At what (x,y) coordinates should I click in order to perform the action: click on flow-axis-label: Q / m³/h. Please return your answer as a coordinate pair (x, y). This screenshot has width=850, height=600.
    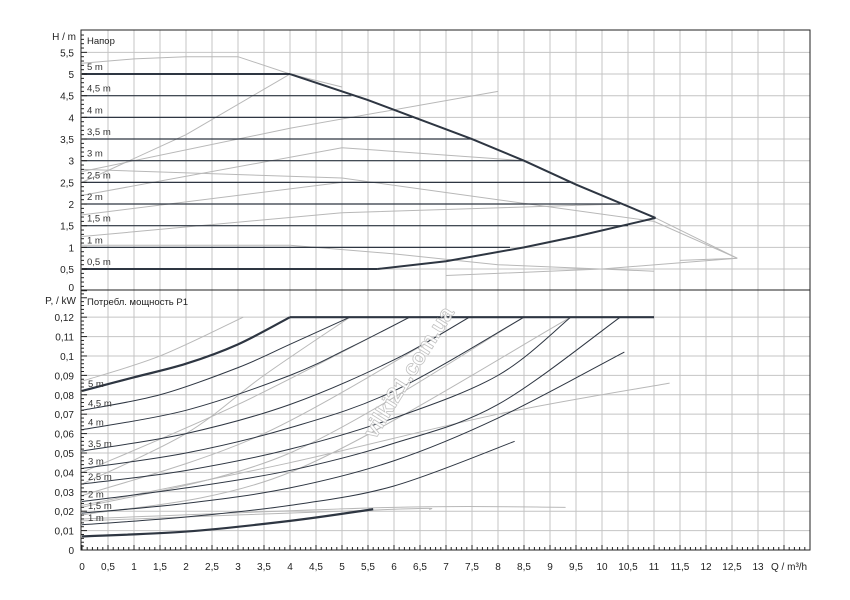
    Looking at the image, I should click on (789, 567).